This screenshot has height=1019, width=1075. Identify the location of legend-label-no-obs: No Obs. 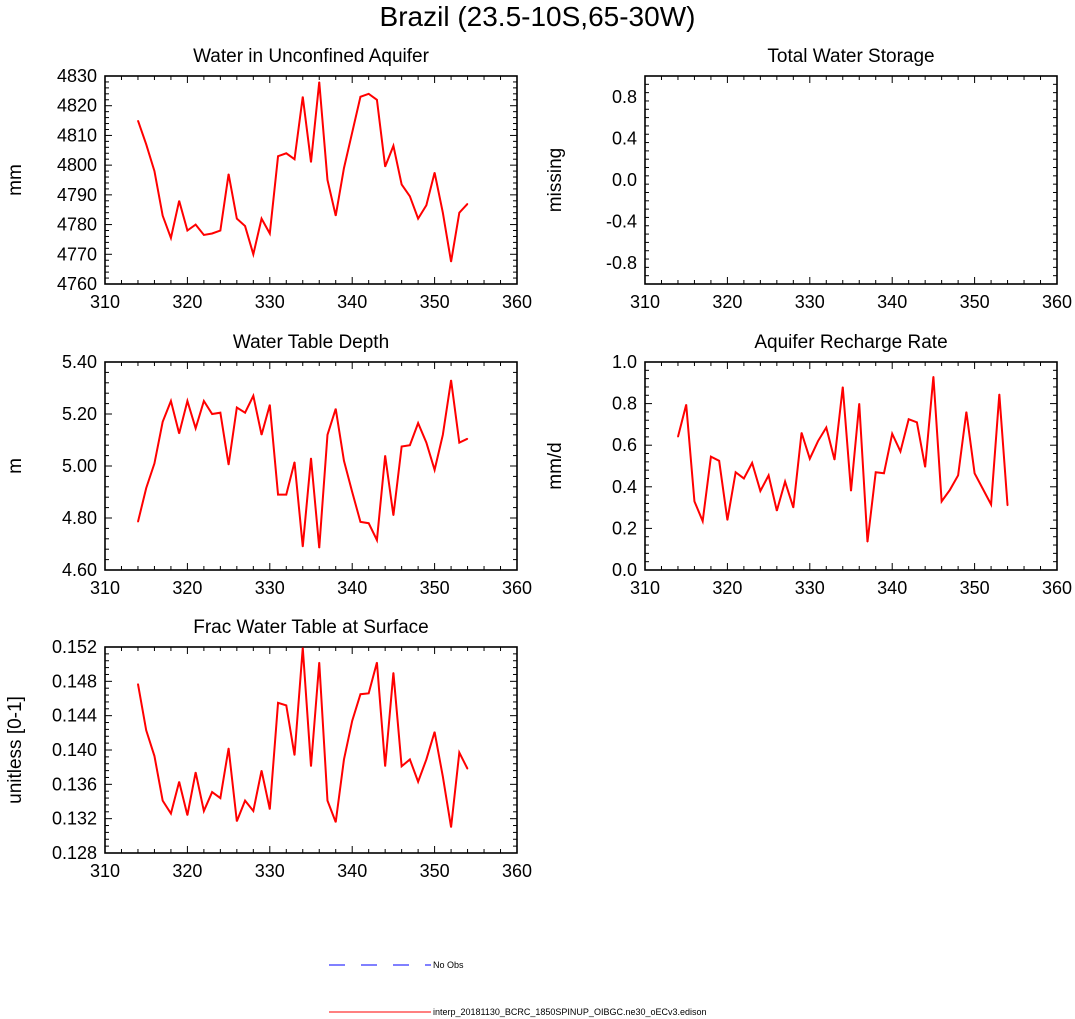
(448, 965).